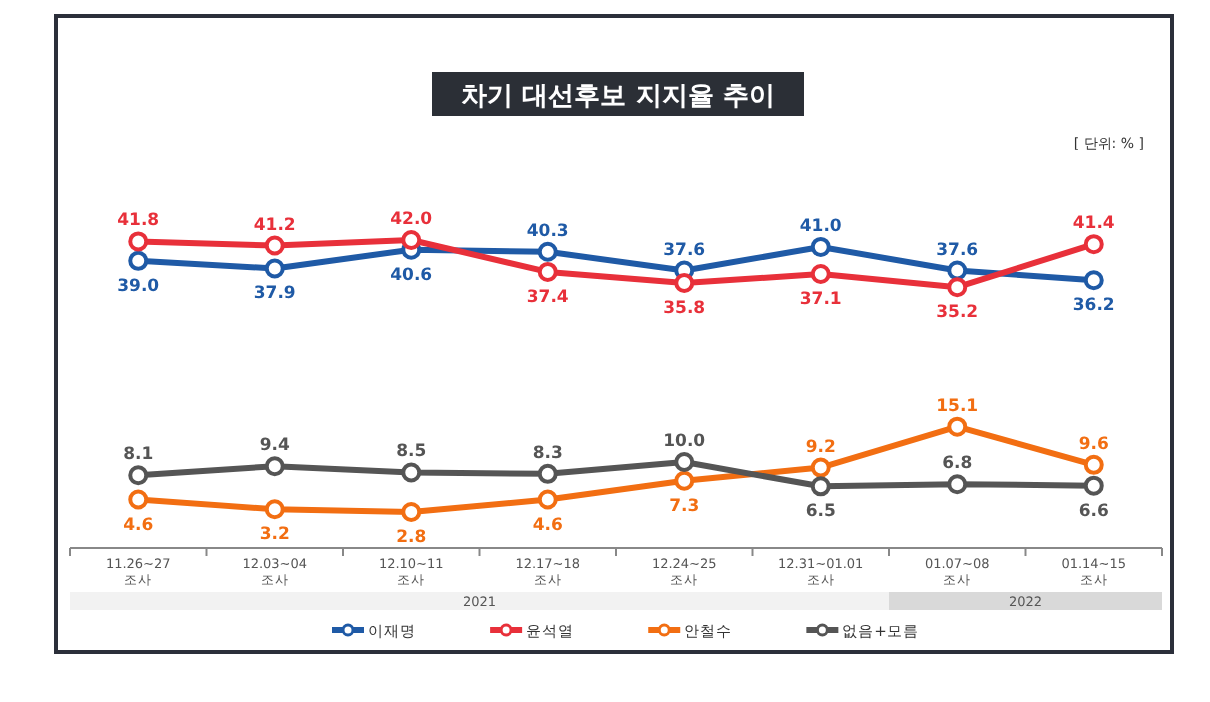  Describe the element at coordinates (1093, 511) in the screenshot. I see `data-label: 6.6` at that location.